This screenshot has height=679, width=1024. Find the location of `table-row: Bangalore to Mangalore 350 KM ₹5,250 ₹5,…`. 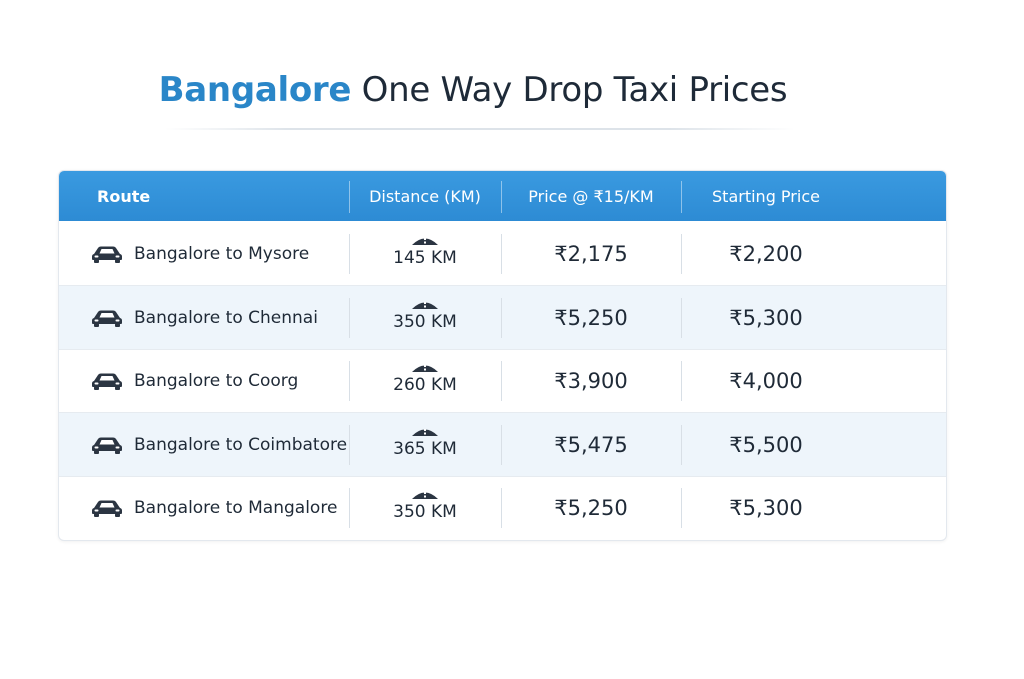

table-row: Bangalore to Mangalore 350 KM ₹5,250 ₹5,… is located at coordinates (502, 507).